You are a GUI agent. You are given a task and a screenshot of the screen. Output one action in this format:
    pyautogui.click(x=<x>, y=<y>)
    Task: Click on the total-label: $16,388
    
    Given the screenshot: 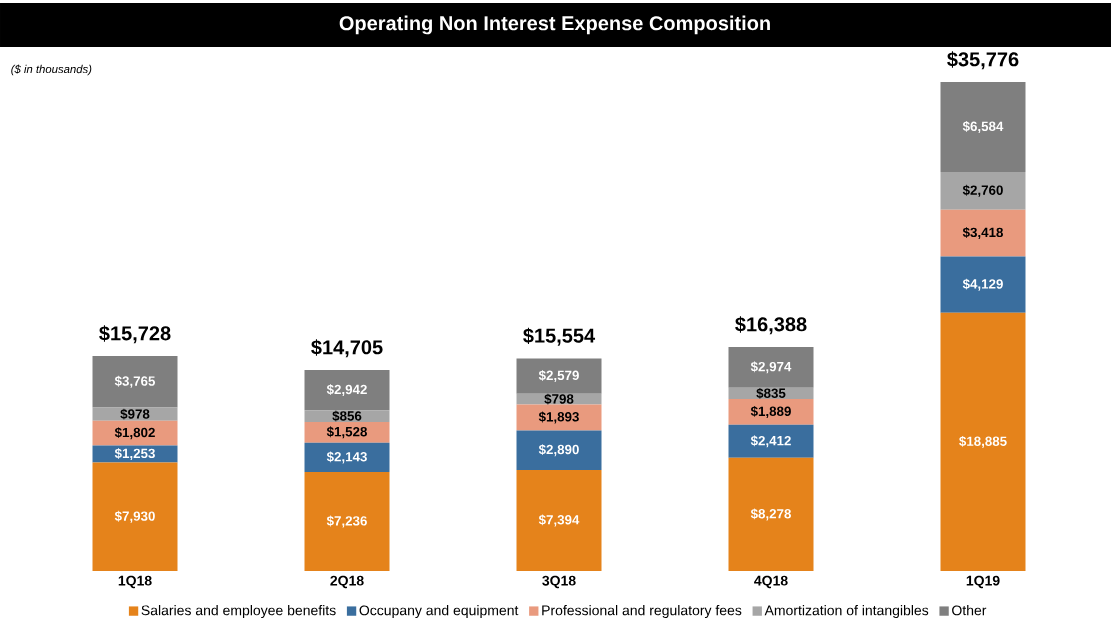 What is the action you would take?
    pyautogui.click(x=771, y=325)
    